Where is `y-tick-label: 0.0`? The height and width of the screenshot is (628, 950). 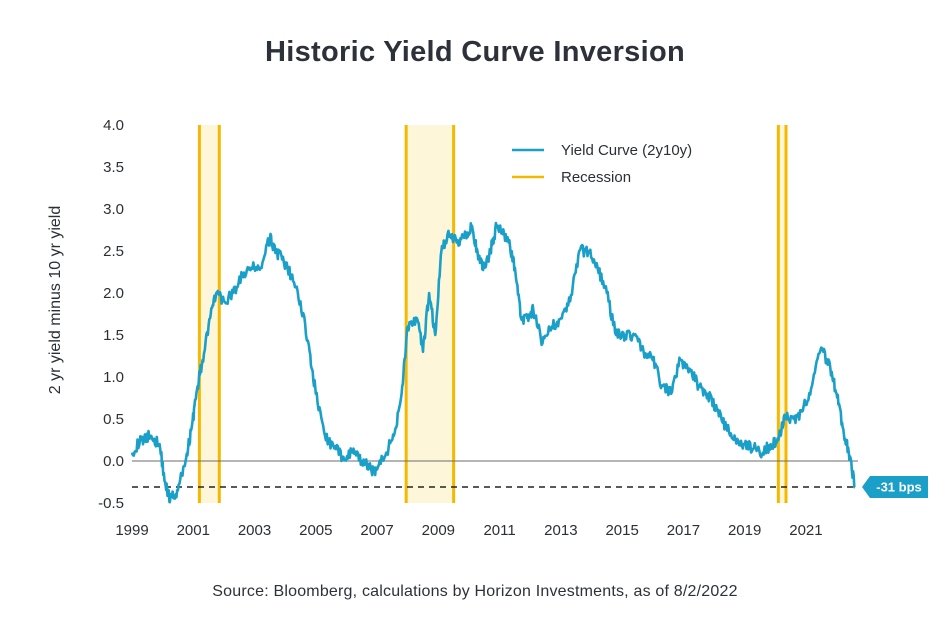
y-tick-label: 0.0 is located at coordinates (113, 461).